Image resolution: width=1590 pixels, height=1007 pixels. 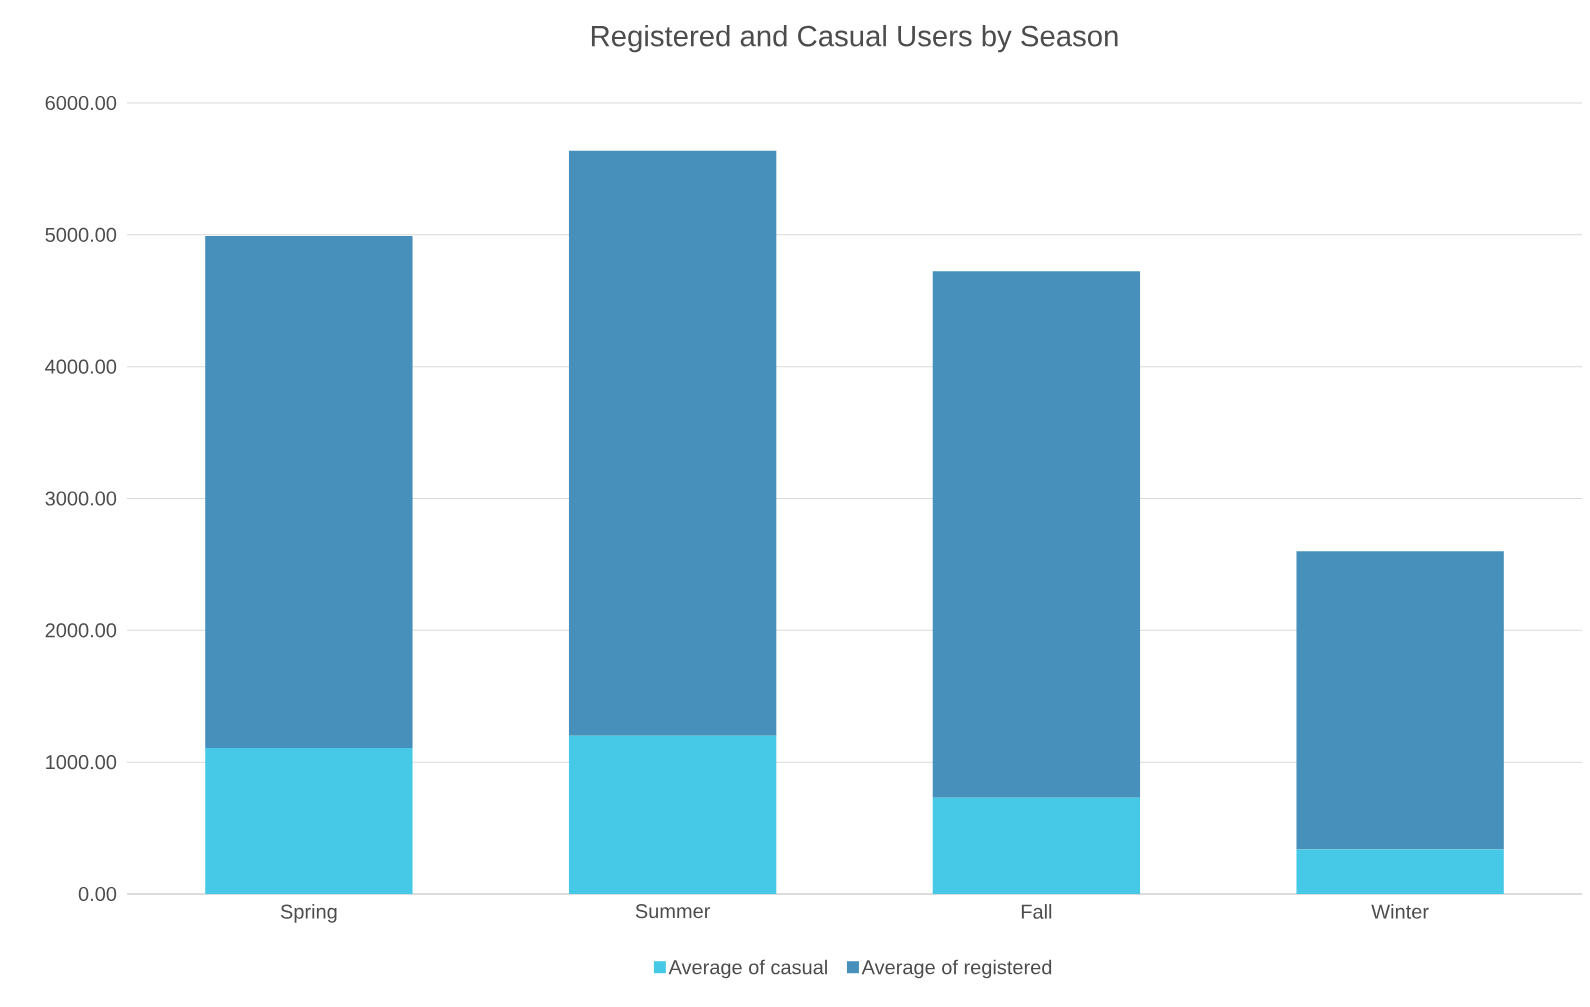 I want to click on y-tick-label: 6000.00, so click(x=81, y=103).